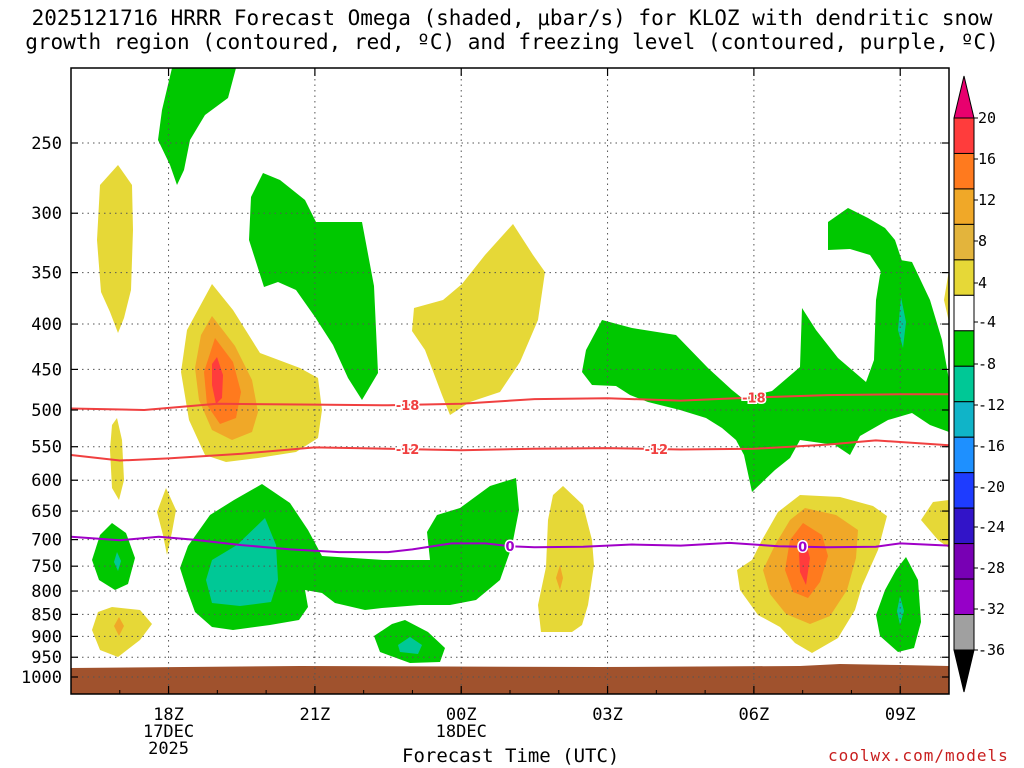 This screenshot has height=768, width=1024. Describe the element at coordinates (991, 405) in the screenshot. I see `colorbar-label: -12` at that location.